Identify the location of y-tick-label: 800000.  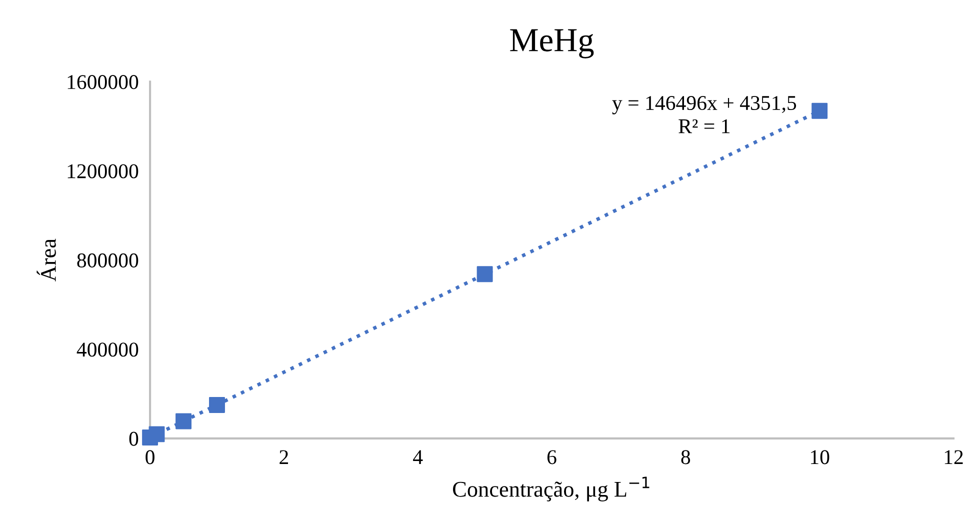
(107, 260).